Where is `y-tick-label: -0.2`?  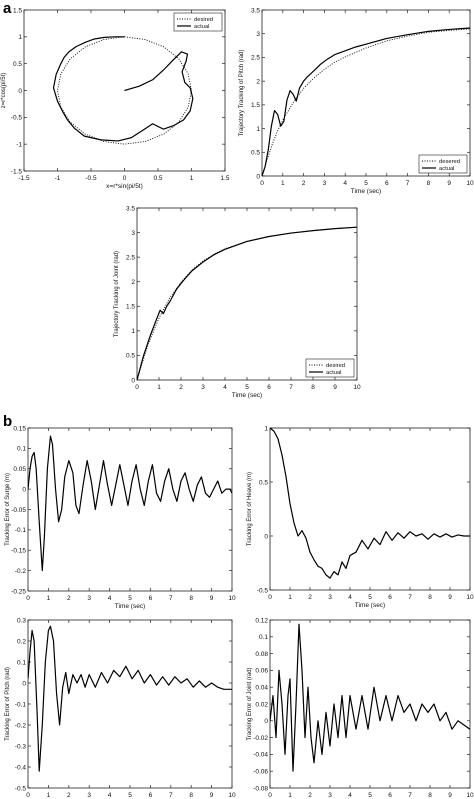 y-tick-label: -0.2 is located at coordinates (21, 571).